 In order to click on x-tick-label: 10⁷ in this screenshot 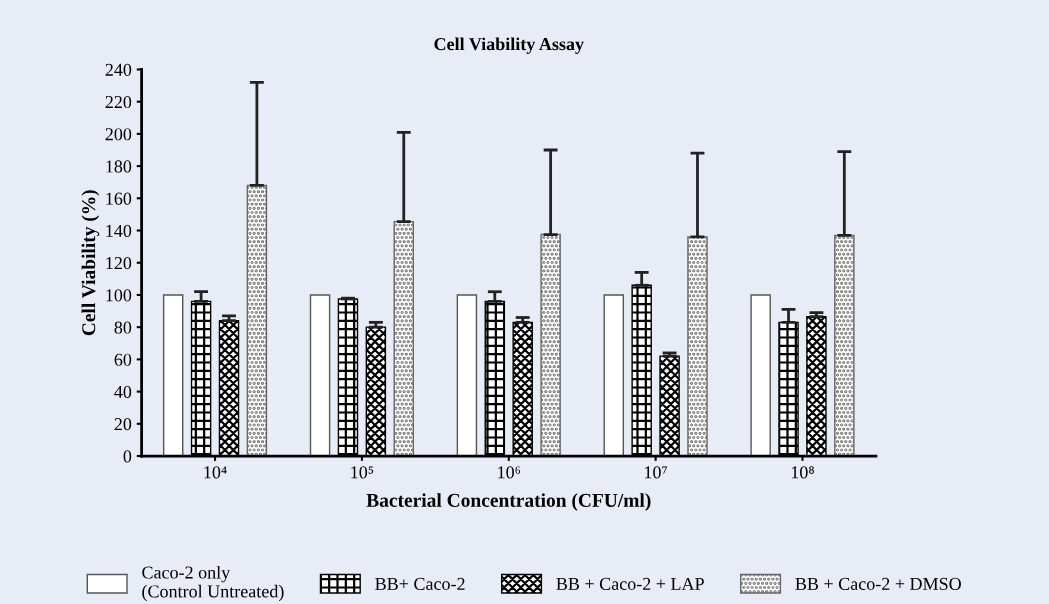, I will do `click(656, 472)`.